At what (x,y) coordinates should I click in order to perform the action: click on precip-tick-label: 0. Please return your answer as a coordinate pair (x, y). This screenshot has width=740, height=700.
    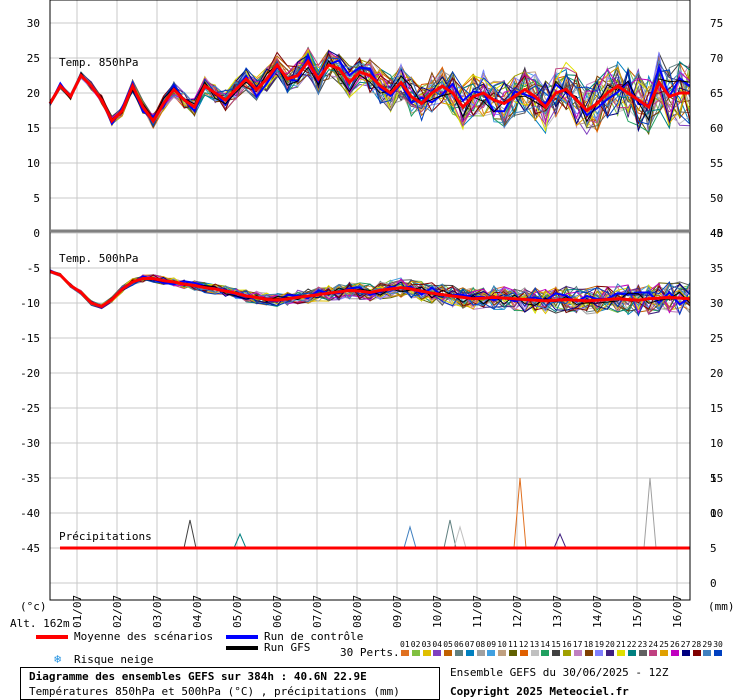
    Looking at the image, I should click on (713, 583).